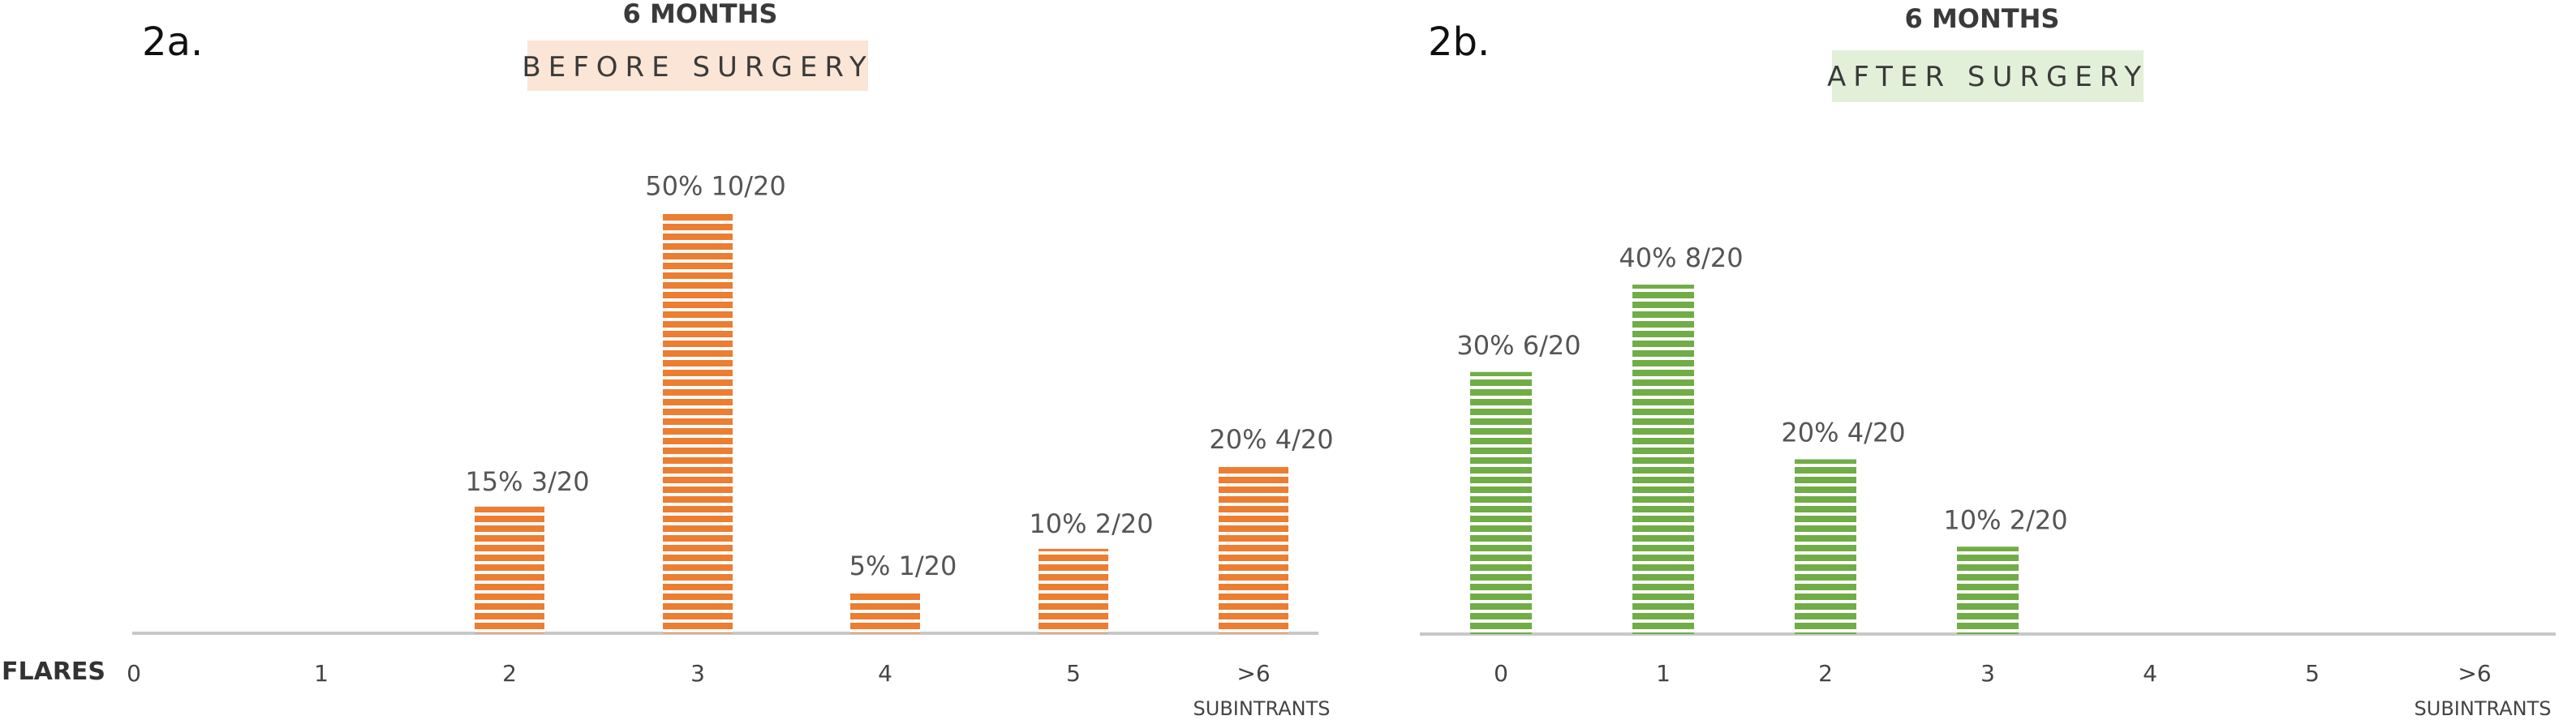 This screenshot has height=720, width=2576. Describe the element at coordinates (527, 482) in the screenshot. I see `data-label-2a-2: 15% 3/20` at that location.